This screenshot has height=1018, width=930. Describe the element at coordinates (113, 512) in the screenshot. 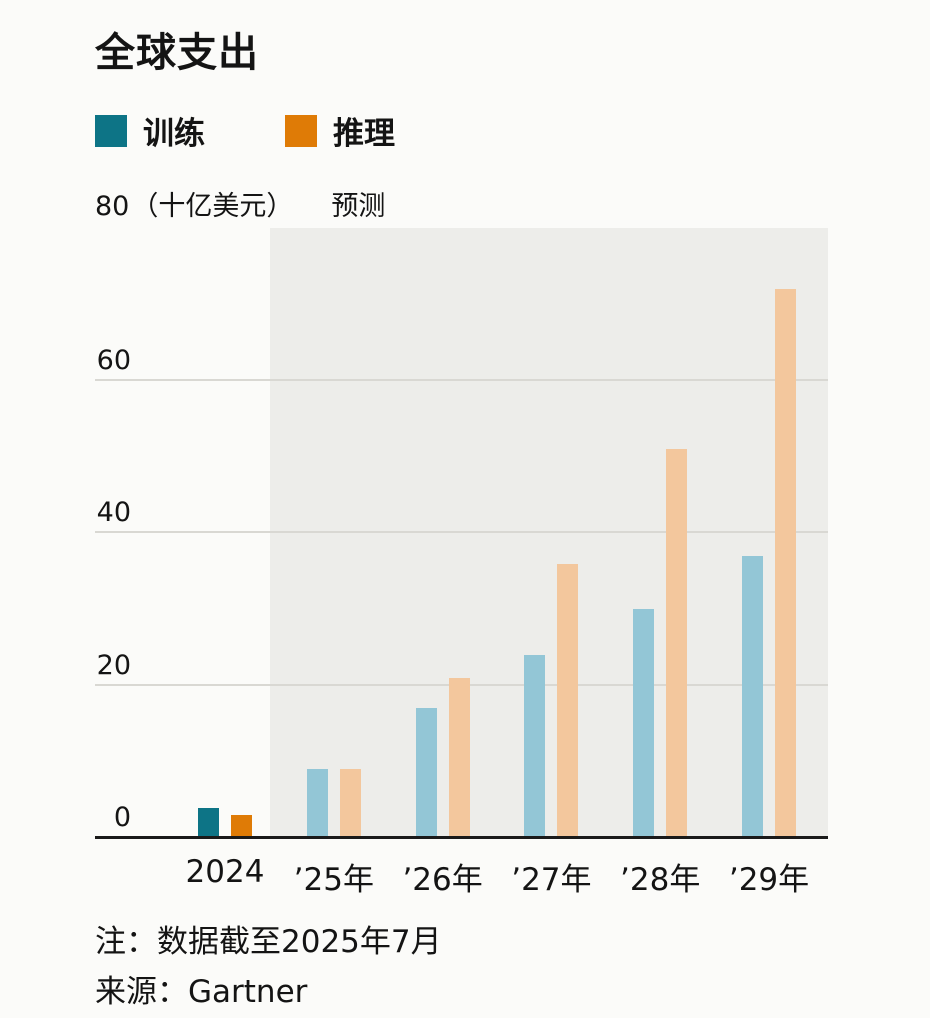

I see `y-tick-label-40: 40` at that location.